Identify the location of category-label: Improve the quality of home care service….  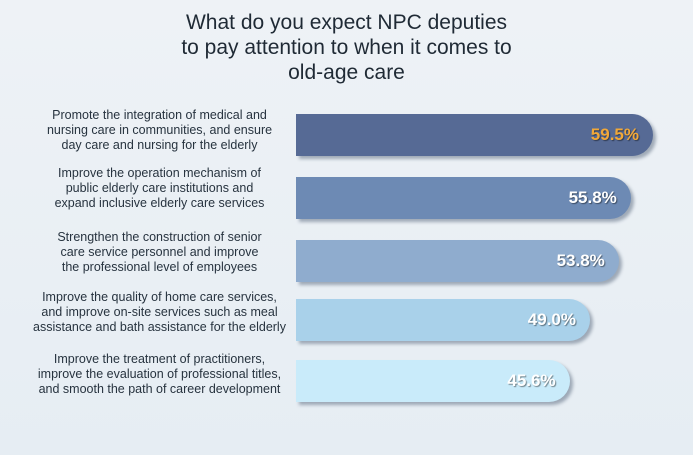
(159, 312).